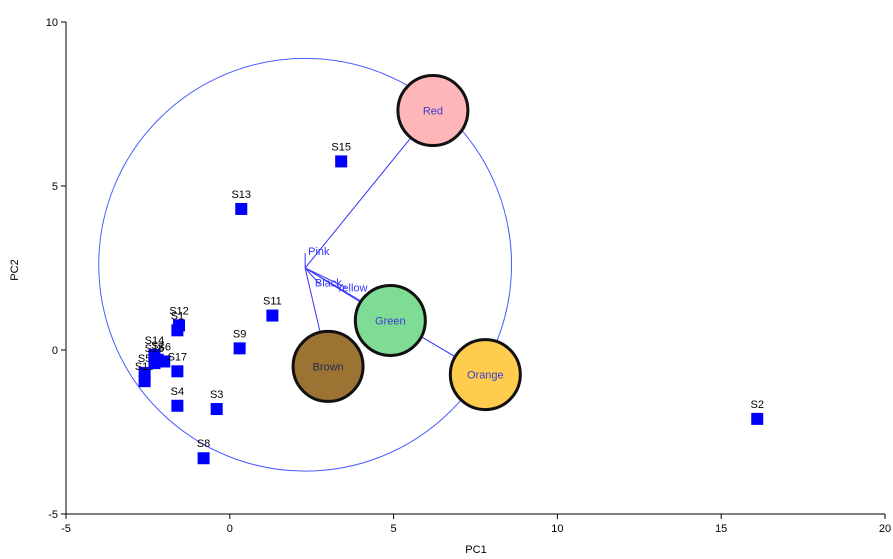 The image size is (893, 559). I want to click on sample-point-s4, so click(177, 405).